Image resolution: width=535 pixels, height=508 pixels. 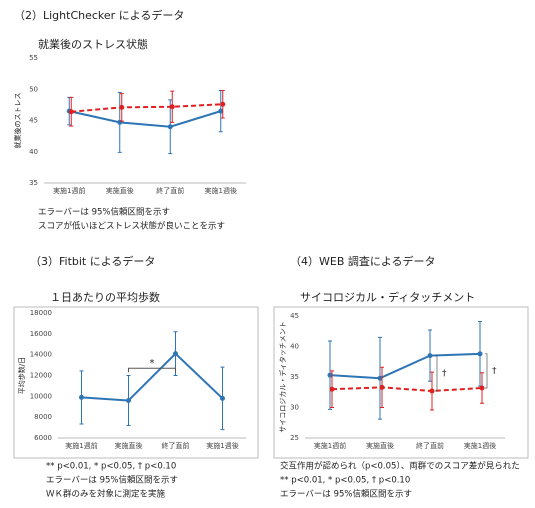 What do you see at coordinates (33, 89) in the screenshot?
I see `y-tick-label: 50` at bounding box center [33, 89].